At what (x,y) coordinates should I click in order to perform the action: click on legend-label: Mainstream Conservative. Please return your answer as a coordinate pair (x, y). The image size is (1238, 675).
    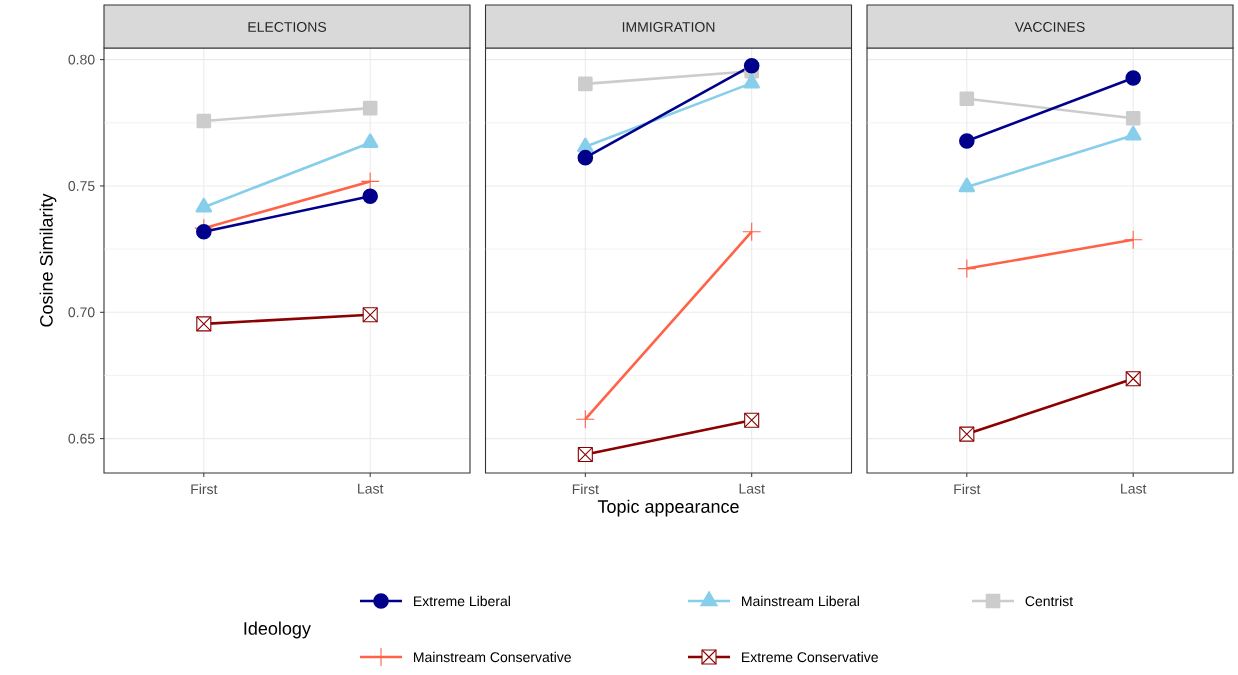
    Looking at the image, I should click on (492, 657).